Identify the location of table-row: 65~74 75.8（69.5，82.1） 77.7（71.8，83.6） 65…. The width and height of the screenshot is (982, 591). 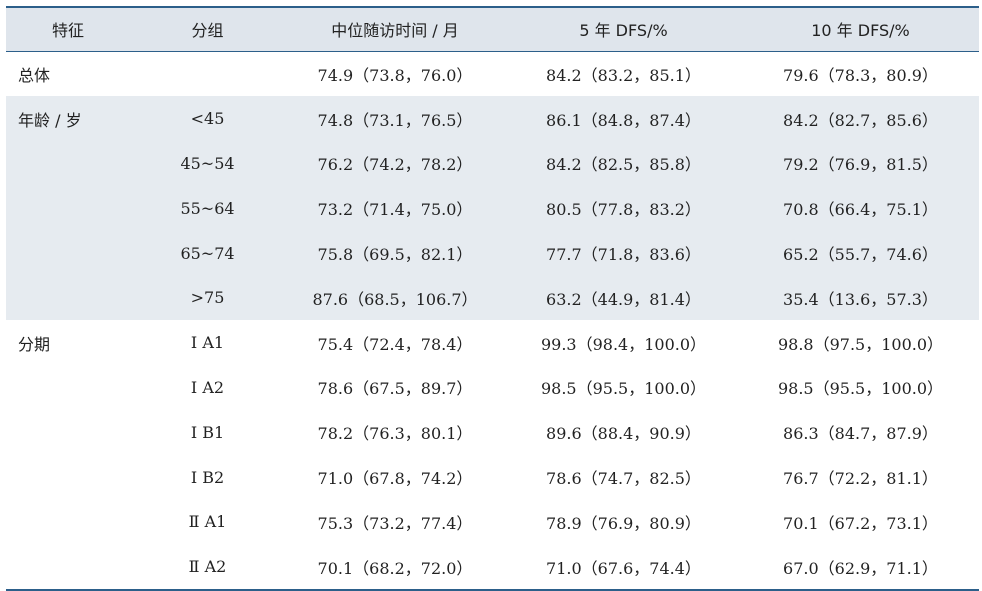
(492, 253).